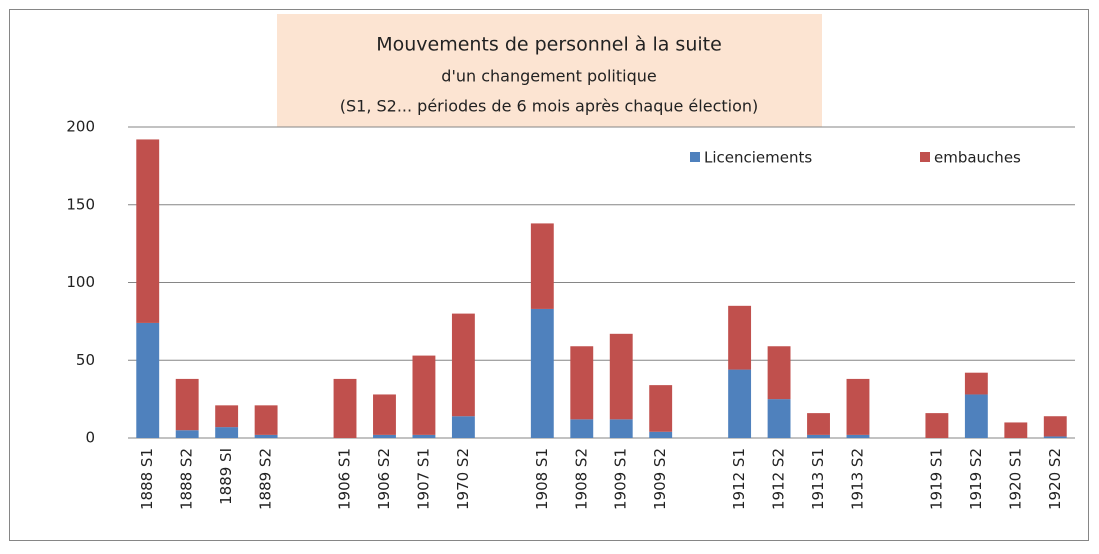 Image resolution: width=1099 pixels, height=554 pixels. I want to click on x-tick-label: 1913 S2, so click(857, 479).